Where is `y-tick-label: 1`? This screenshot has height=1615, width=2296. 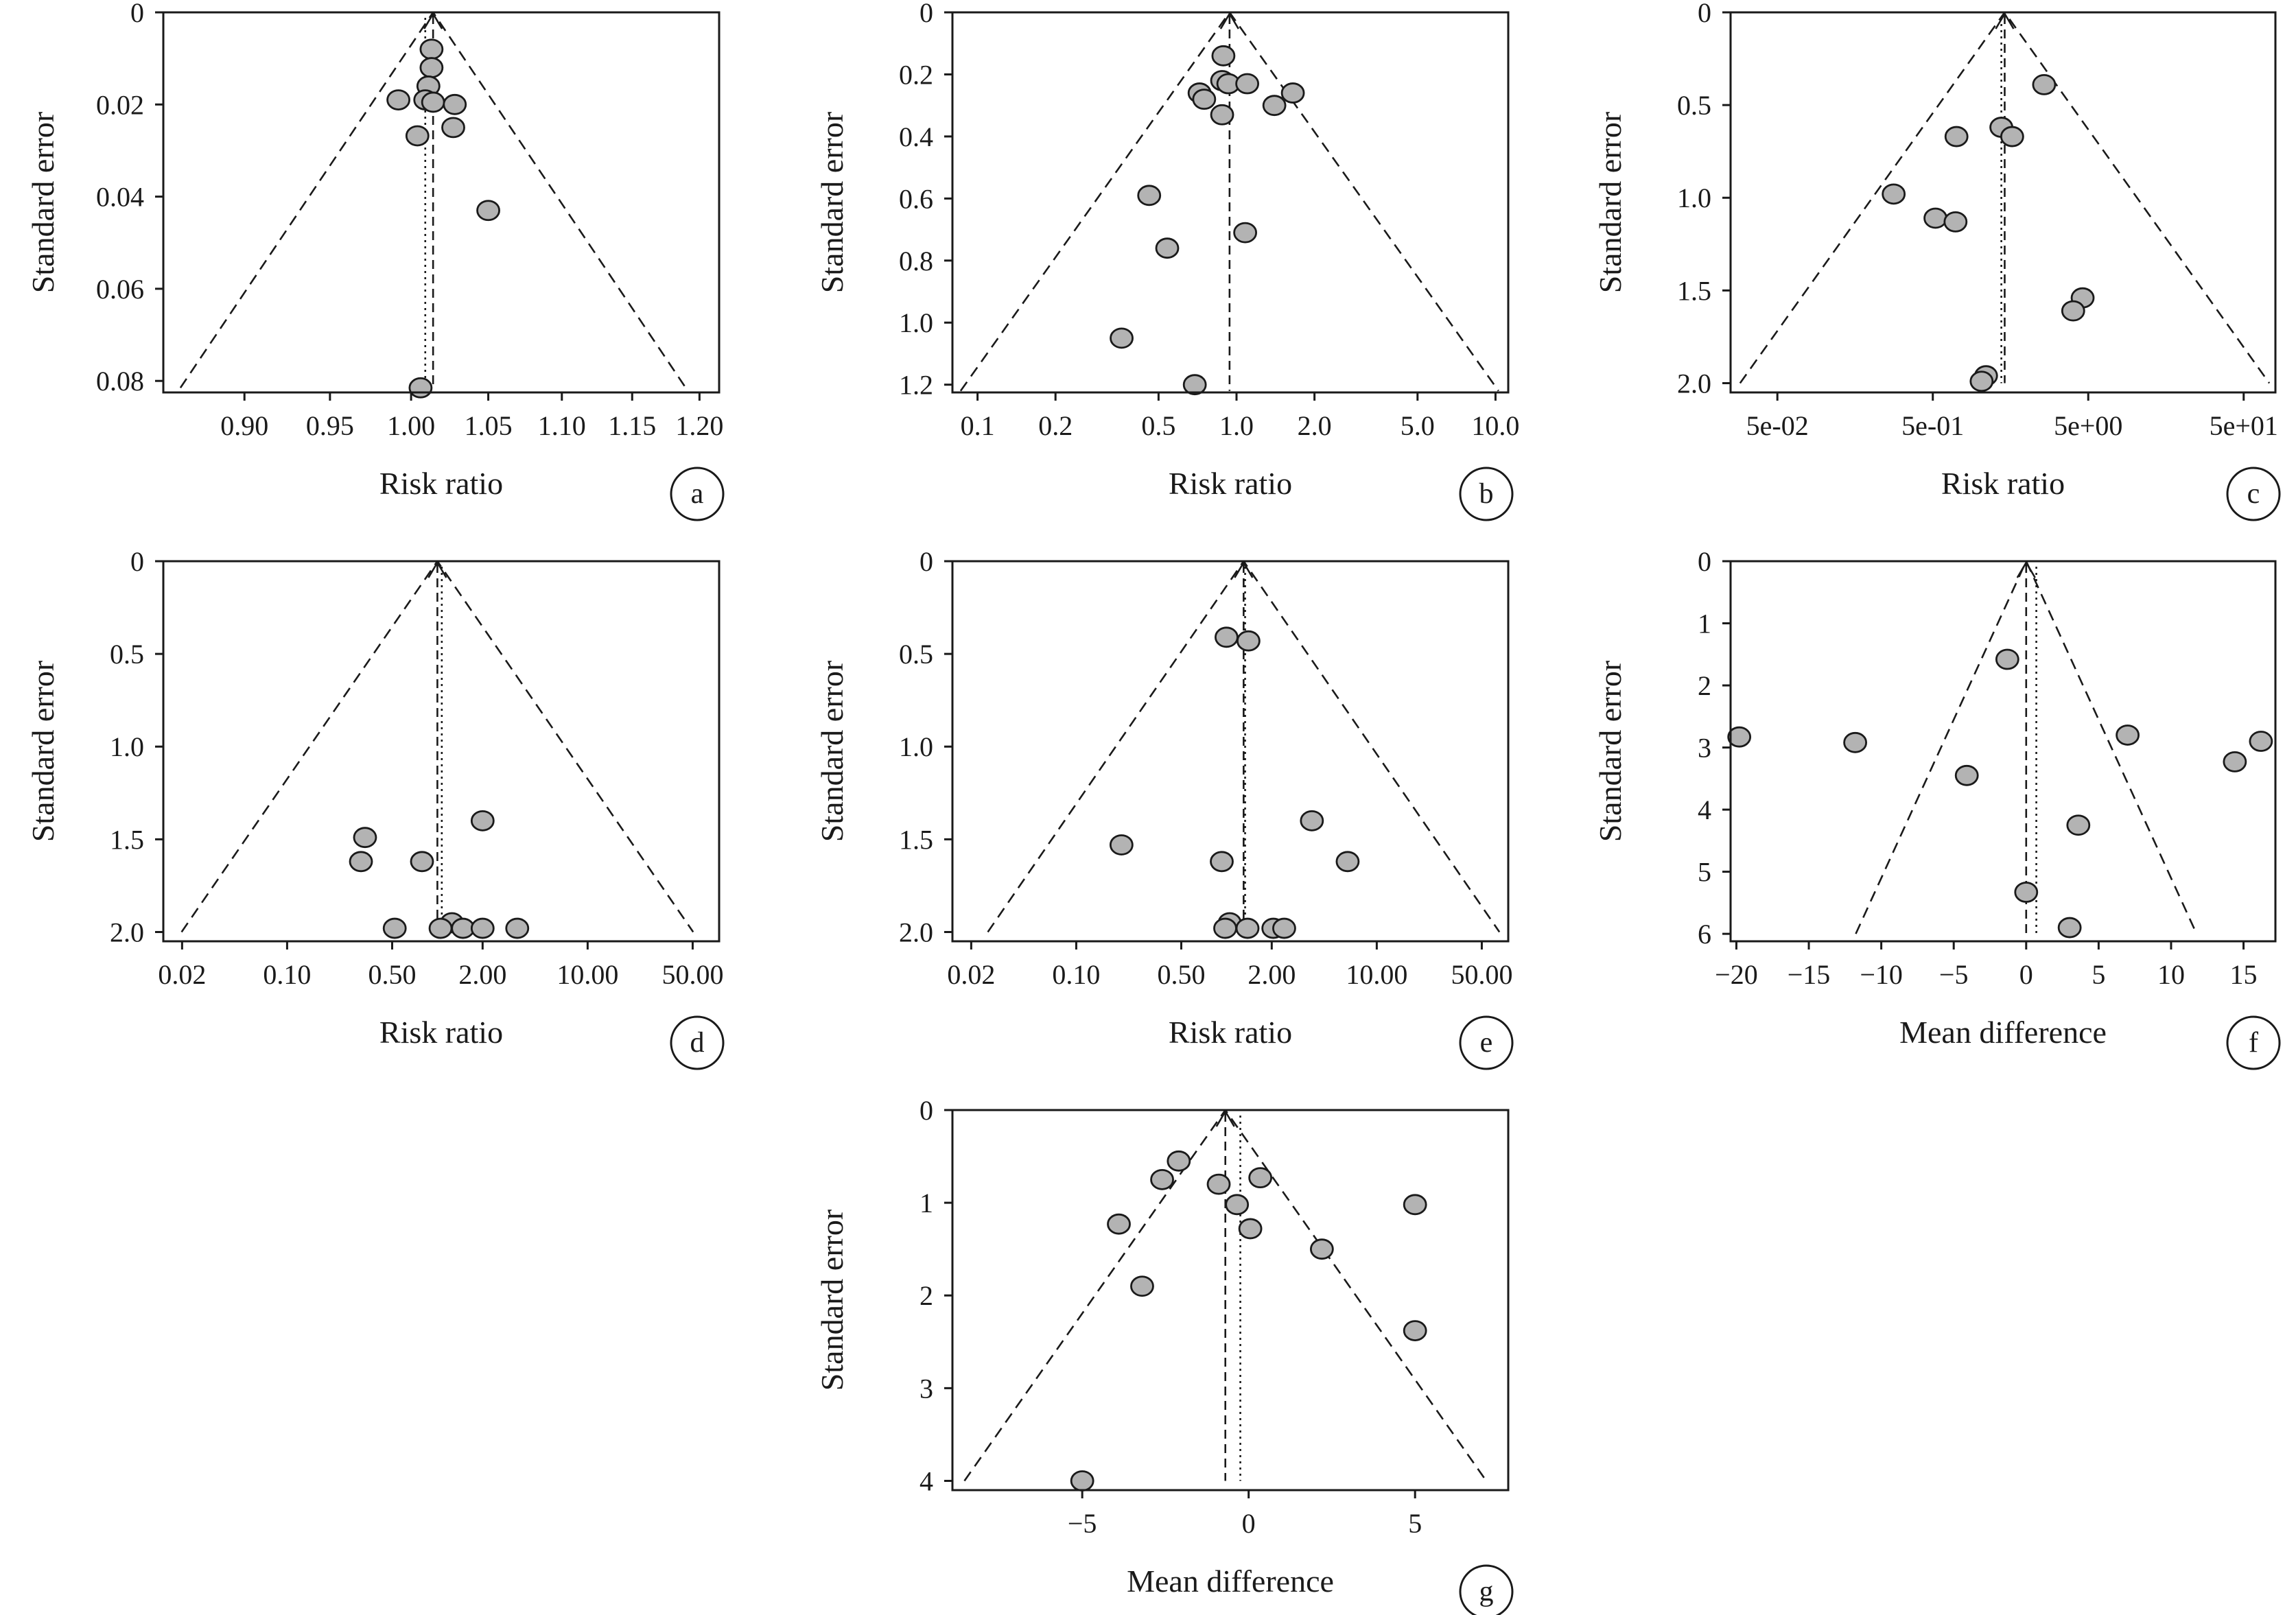
y-tick-label: 1 is located at coordinates (926, 1203).